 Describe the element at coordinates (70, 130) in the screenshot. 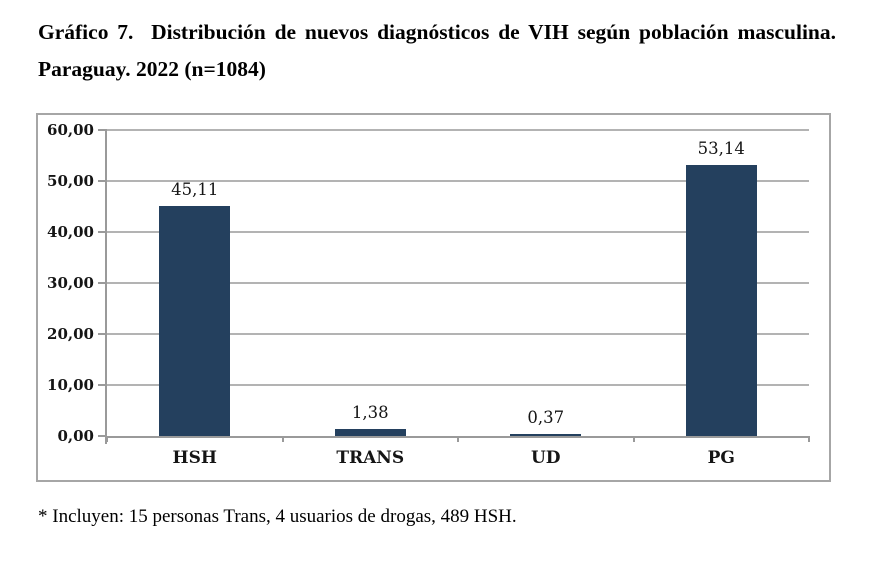

I see `y-axis-label: 60,00` at that location.